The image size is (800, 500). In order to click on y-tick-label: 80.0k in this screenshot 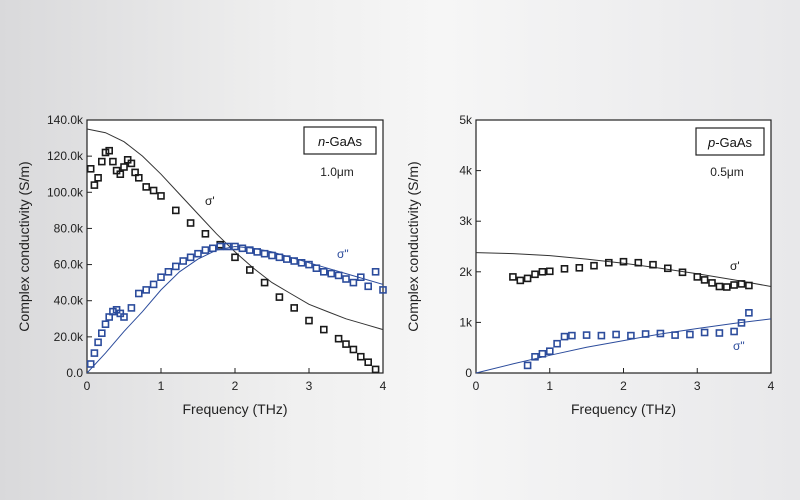, I will do `click(69, 228)`.